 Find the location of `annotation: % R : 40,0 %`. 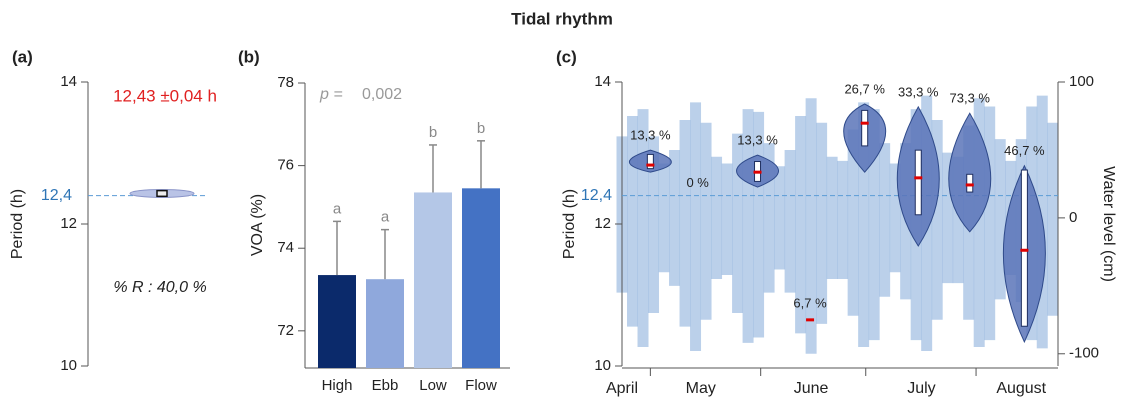

annotation: % R : 40,0 % is located at coordinates (159, 287).